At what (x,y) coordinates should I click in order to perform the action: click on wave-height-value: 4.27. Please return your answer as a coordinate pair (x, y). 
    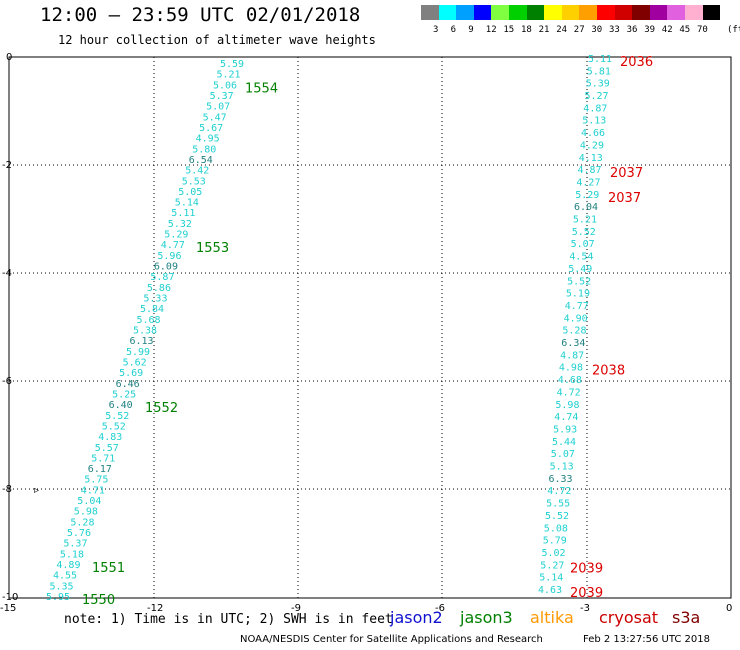
    Looking at the image, I should click on (588, 183).